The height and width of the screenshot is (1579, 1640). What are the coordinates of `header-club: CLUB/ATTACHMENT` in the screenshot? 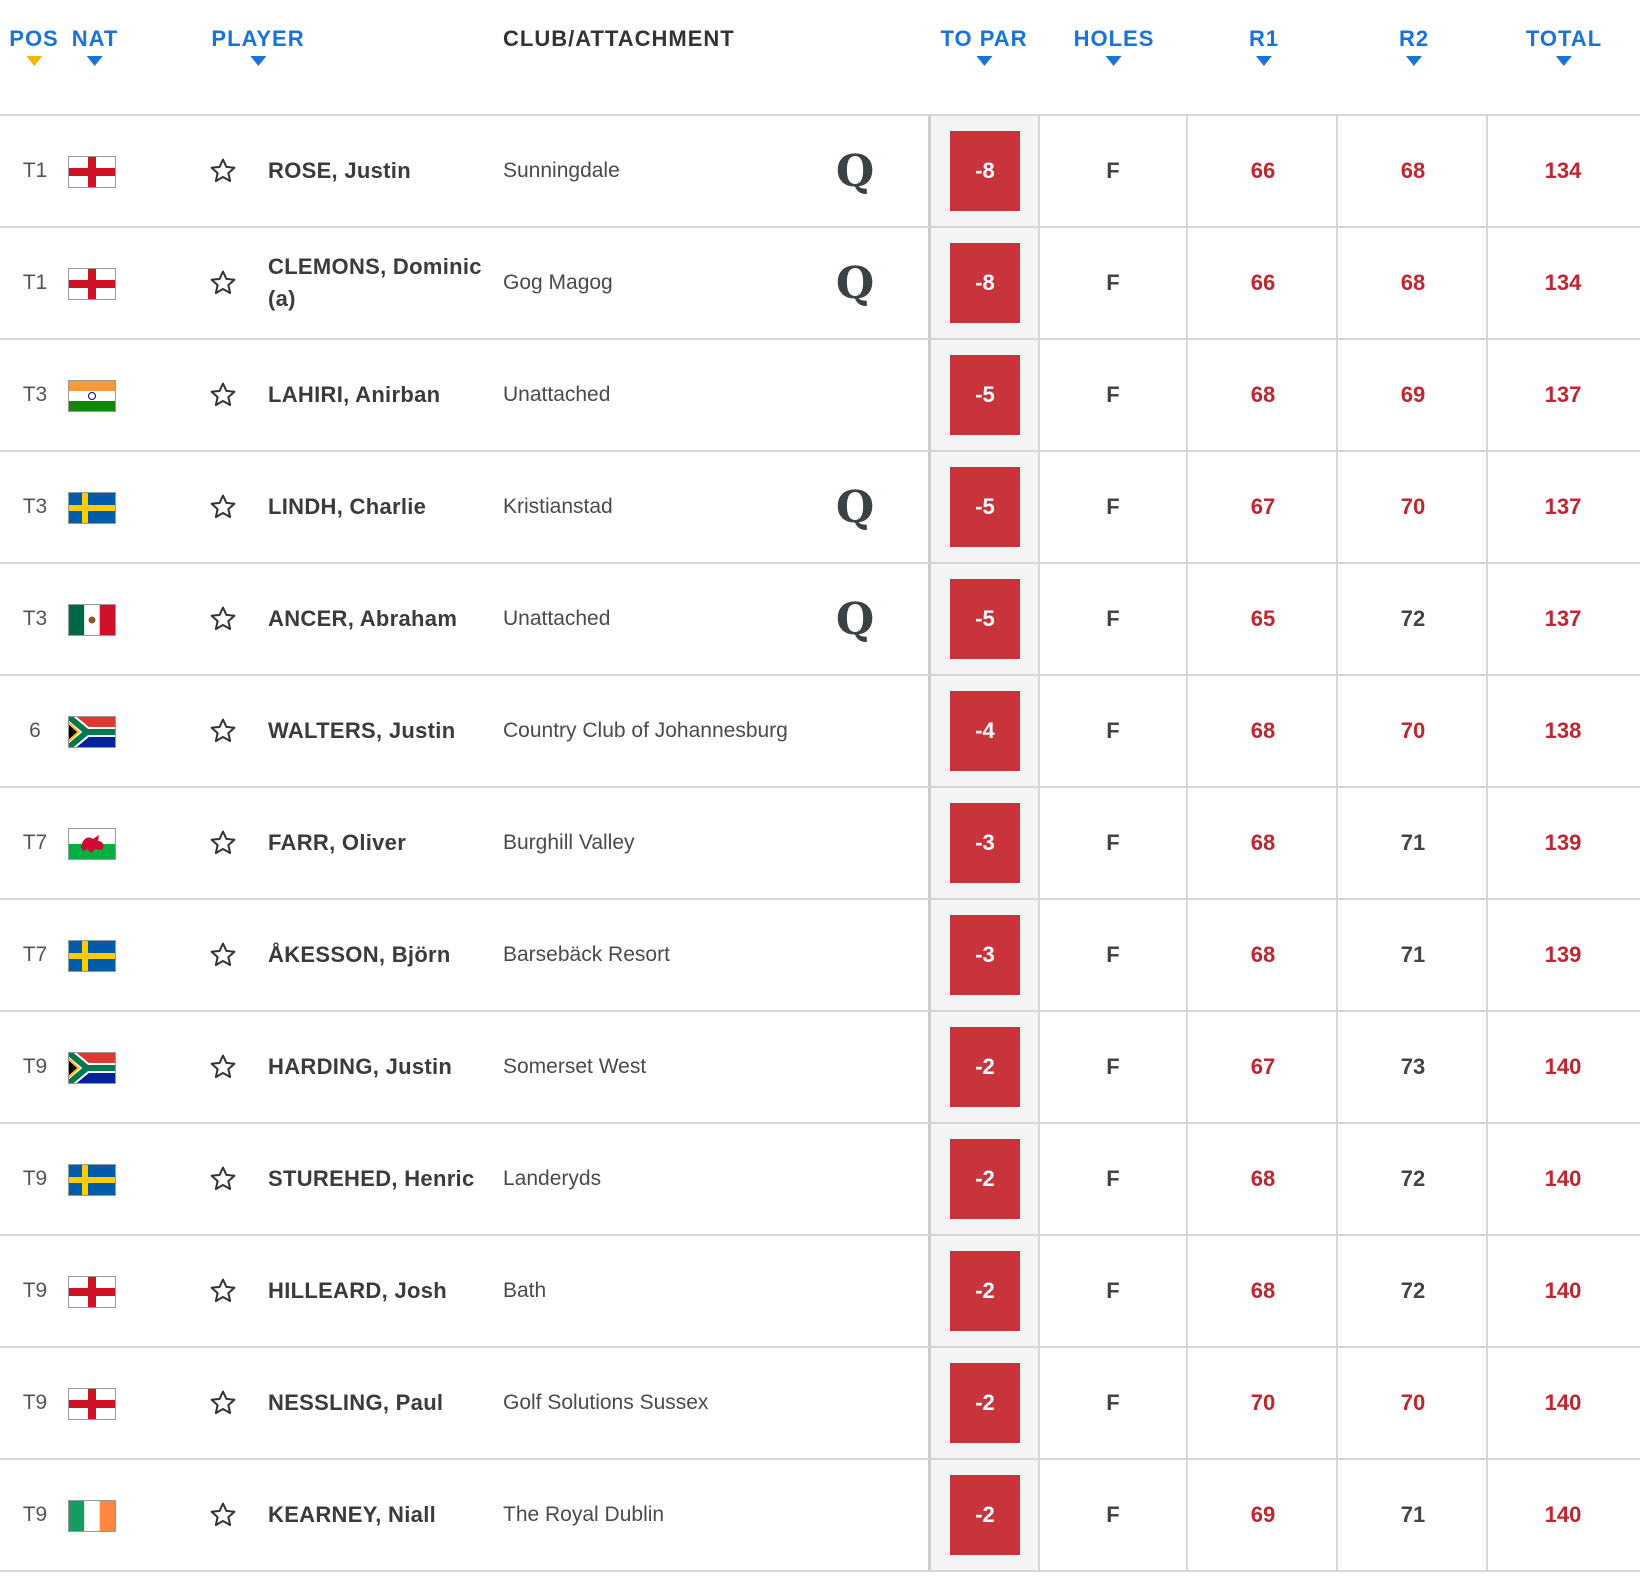 It's located at (619, 39).